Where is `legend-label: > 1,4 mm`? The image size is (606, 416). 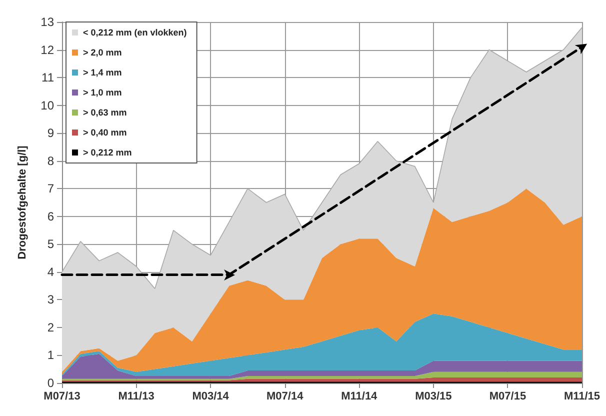
legend-label: > 1,4 mm is located at coordinates (102, 73).